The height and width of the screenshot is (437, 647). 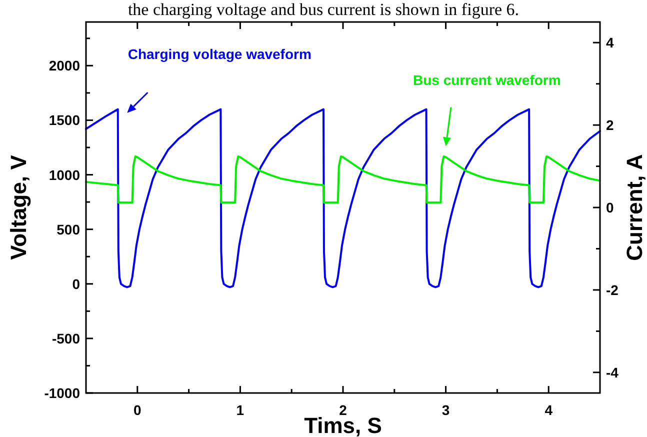 What do you see at coordinates (446, 410) in the screenshot?
I see `x-tick-label: 3` at bounding box center [446, 410].